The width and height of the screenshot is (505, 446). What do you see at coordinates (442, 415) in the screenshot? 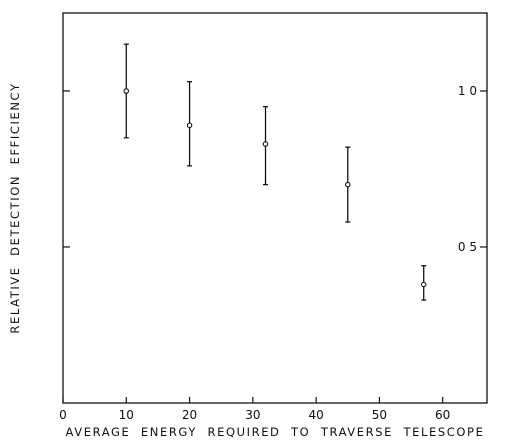
I see `x-tick-label: 60` at bounding box center [442, 415].